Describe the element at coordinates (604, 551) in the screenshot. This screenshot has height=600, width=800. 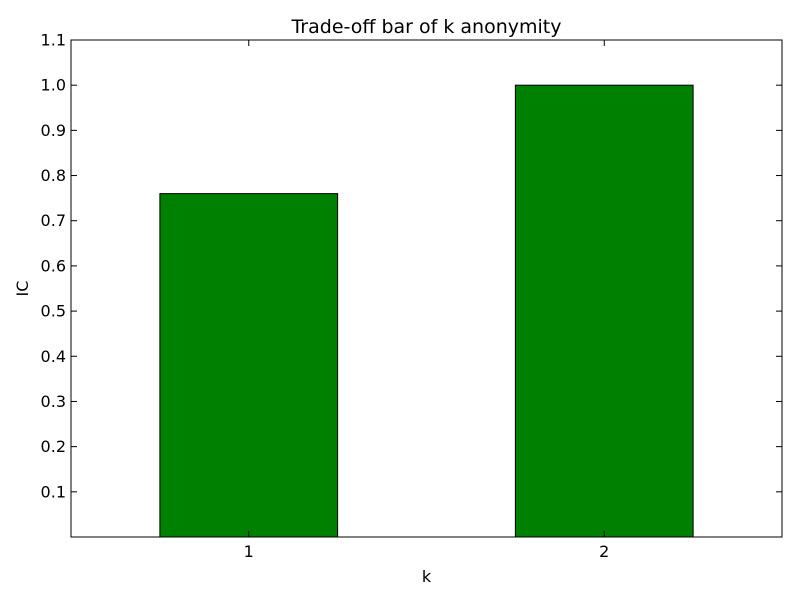
I see `x-tick-label: 2` at that location.